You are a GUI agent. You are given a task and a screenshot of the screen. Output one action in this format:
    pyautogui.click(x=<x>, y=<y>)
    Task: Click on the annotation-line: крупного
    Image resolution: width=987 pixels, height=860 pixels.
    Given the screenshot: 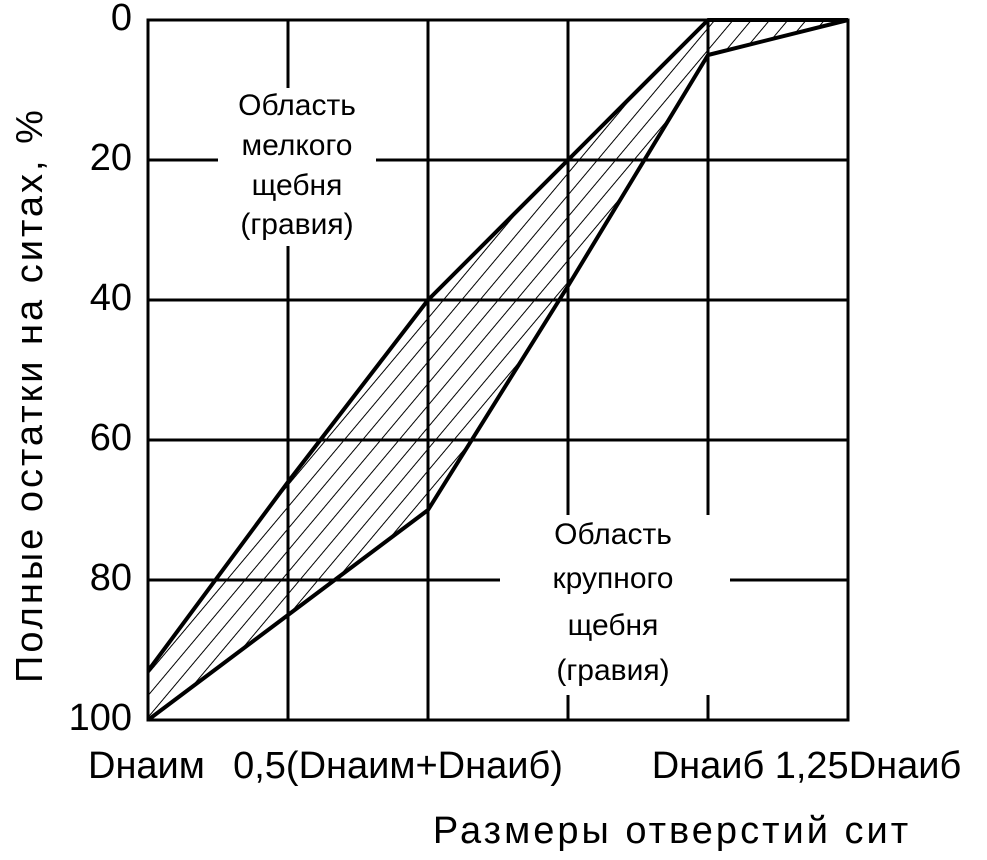 What is the action you would take?
    pyautogui.click(x=613, y=578)
    